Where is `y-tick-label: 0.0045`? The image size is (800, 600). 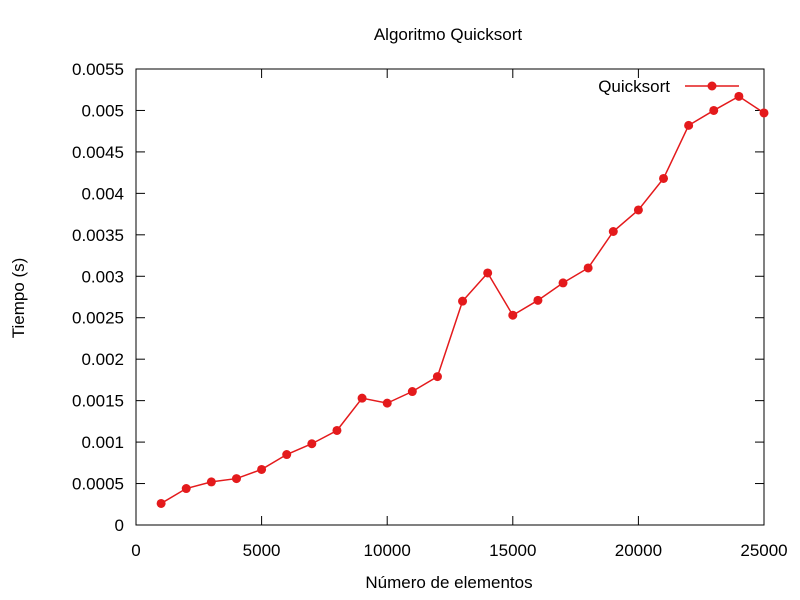 y-tick-label: 0.0045 is located at coordinates (98, 152).